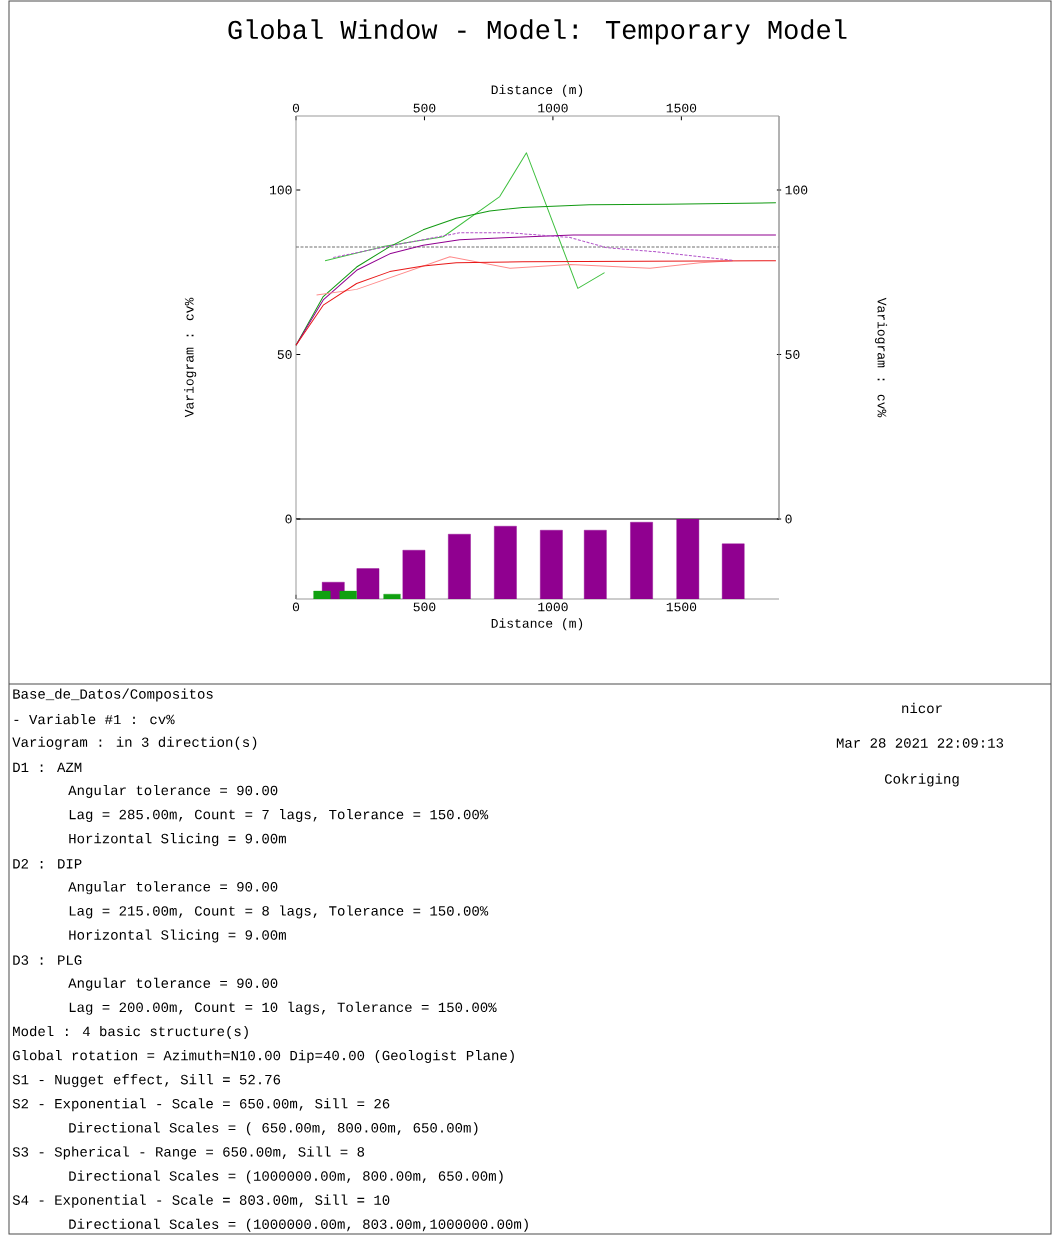 The height and width of the screenshot is (1235, 1053). Describe the element at coordinates (201, 1201) in the screenshot. I see `text: S4 - Exponential - Scale = 803.00m, Sill = 10` at that location.